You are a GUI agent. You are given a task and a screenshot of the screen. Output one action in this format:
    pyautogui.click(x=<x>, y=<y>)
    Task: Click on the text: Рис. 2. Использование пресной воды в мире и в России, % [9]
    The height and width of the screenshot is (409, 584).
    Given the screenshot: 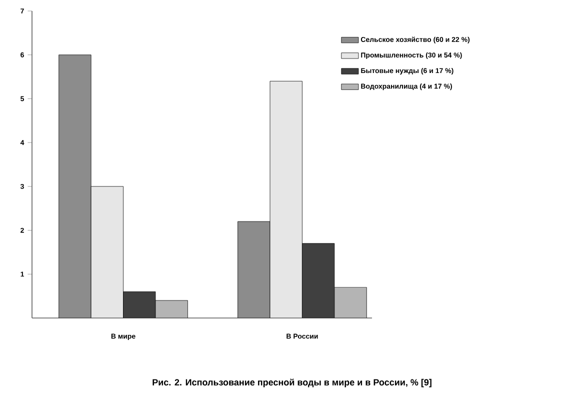 What is the action you would take?
    pyautogui.click(x=292, y=383)
    